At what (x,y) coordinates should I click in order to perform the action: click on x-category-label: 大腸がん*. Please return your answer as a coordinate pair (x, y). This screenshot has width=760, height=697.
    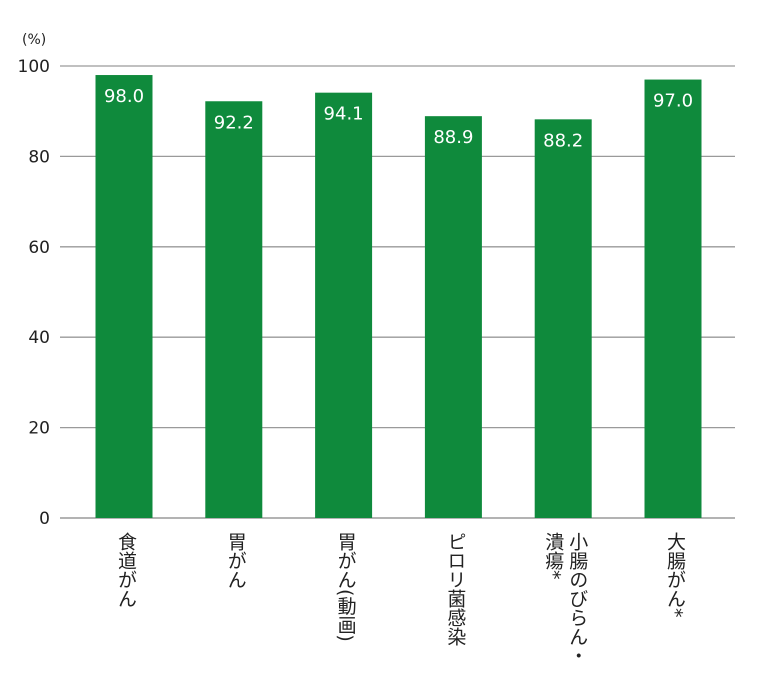
    Looking at the image, I should click on (675, 575).